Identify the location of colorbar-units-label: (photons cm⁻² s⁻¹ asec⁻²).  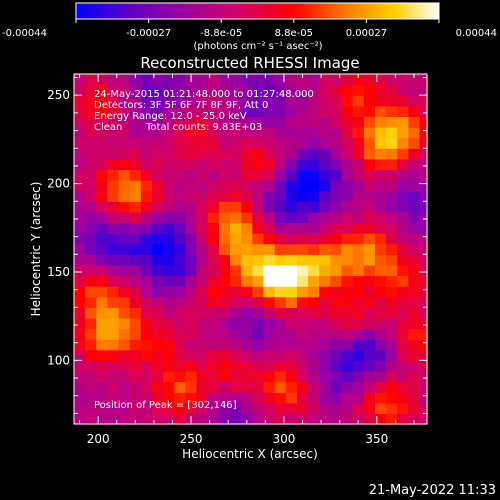
(257, 46).